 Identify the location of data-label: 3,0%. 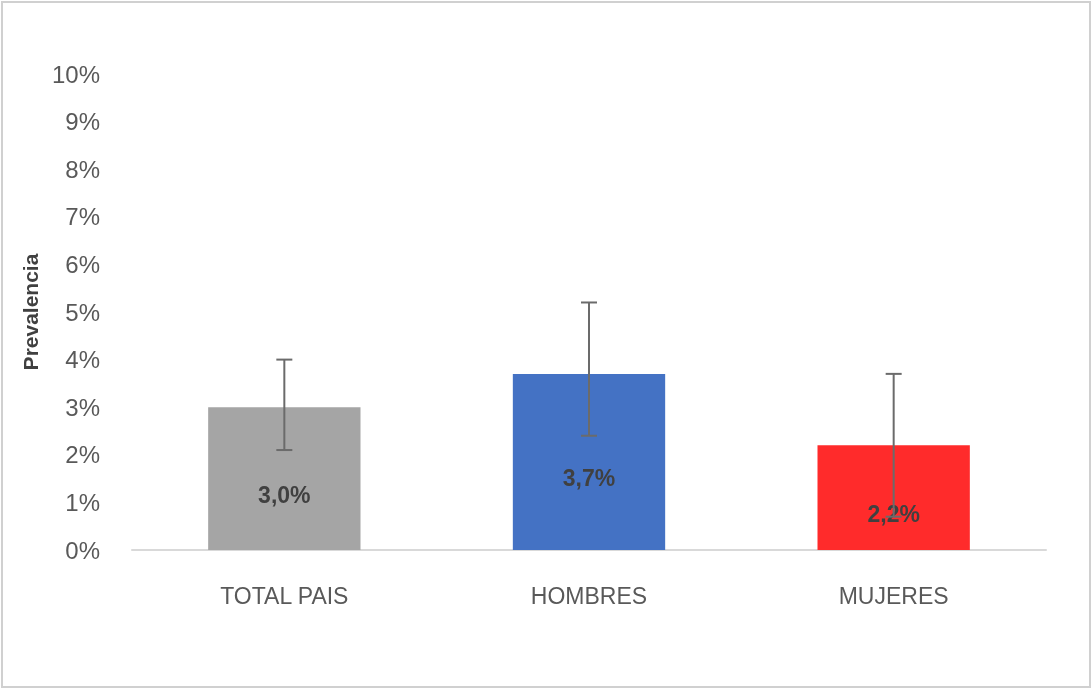
(284, 494).